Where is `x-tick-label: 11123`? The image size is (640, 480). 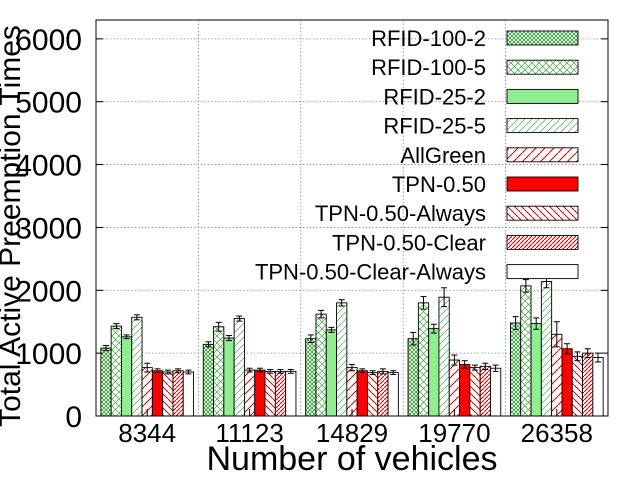 x-tick-label: 11123 is located at coordinates (249, 433).